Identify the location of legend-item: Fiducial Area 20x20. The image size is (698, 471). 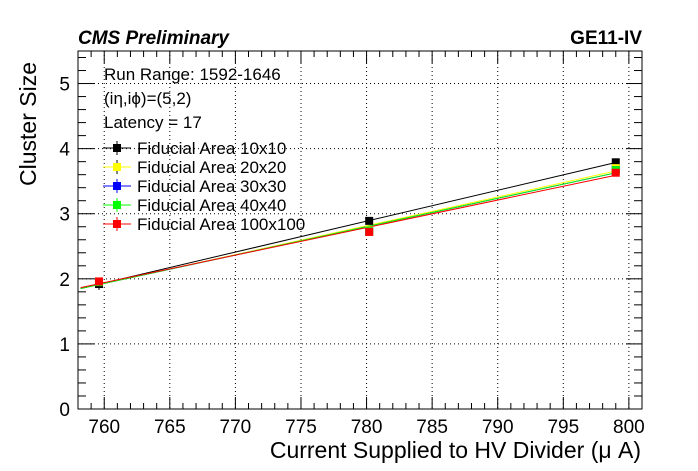
(194, 167).